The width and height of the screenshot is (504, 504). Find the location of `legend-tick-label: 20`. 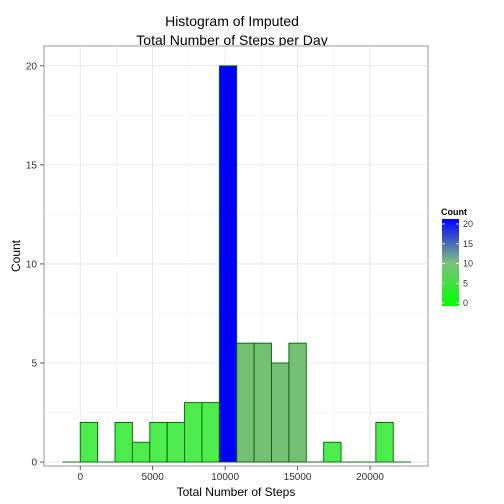

legend-tick-label: 20 is located at coordinates (468, 224).